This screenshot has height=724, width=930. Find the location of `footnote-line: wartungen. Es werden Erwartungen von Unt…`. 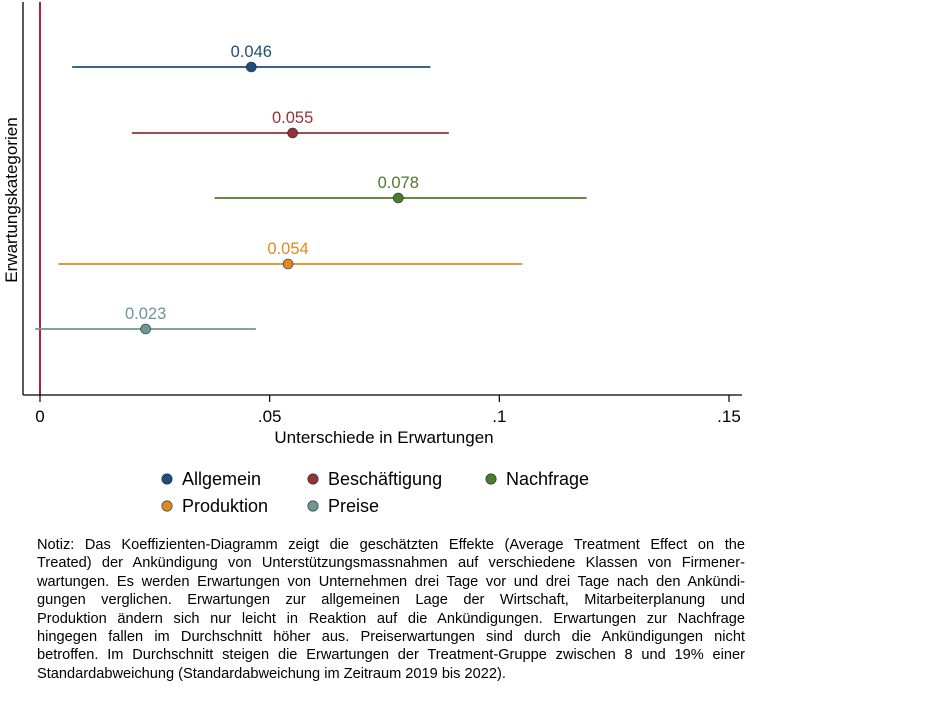

footnote-line: wartungen. Es werden Erwartungen von Unt… is located at coordinates (391, 581).